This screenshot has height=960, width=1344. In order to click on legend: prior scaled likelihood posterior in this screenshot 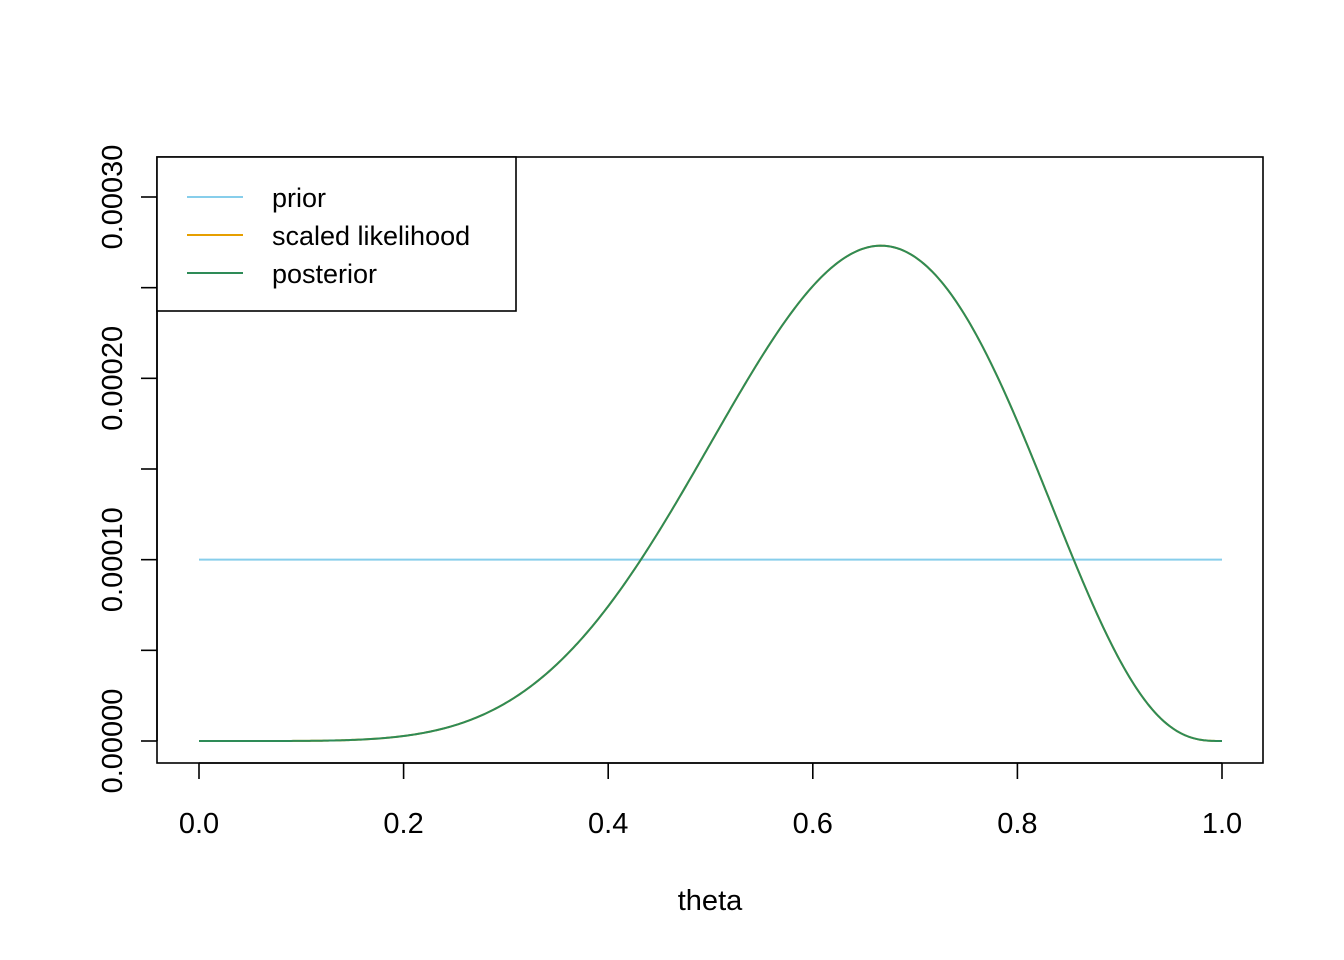, I will do `click(336, 234)`.